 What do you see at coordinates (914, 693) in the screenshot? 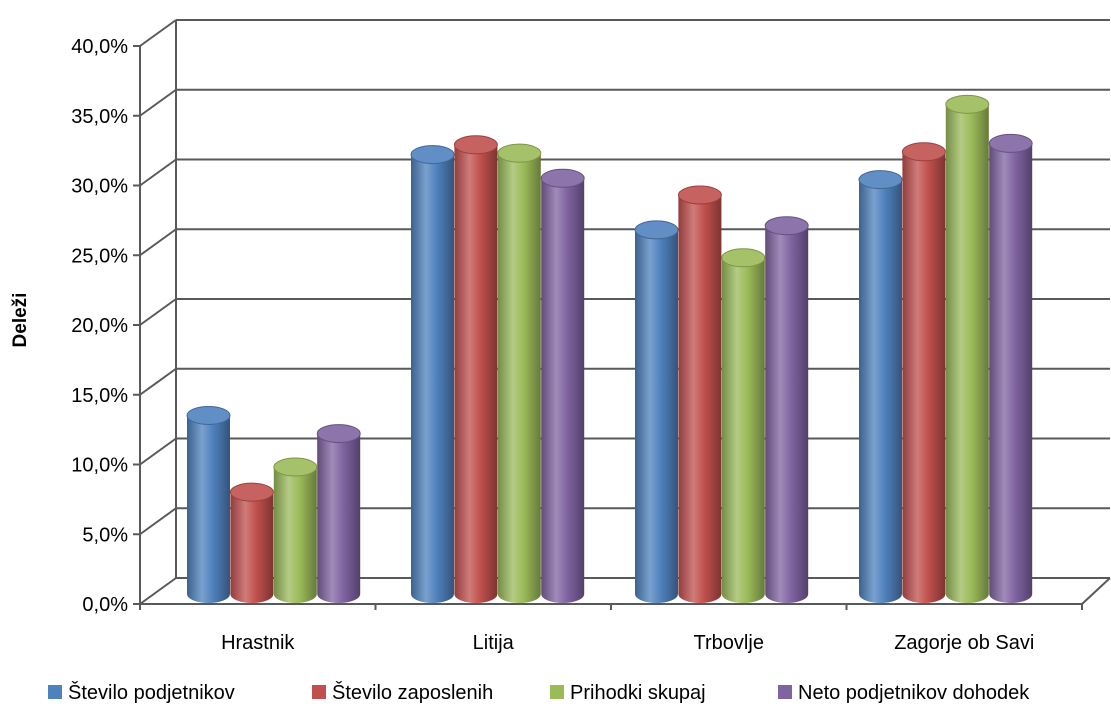
I see `legend-label: Neto podjetnikov dohodek` at bounding box center [914, 693].